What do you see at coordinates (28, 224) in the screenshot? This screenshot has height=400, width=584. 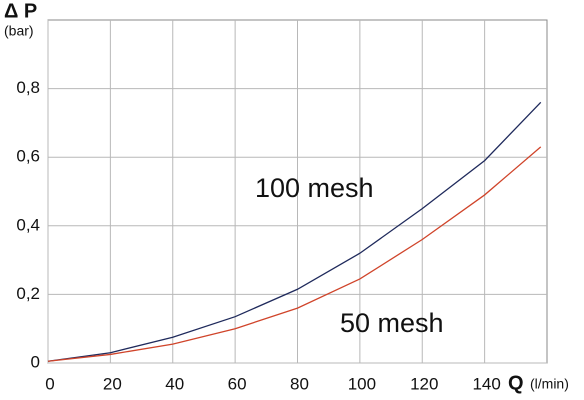 I see `y-tick-label: 0,4` at bounding box center [28, 224].